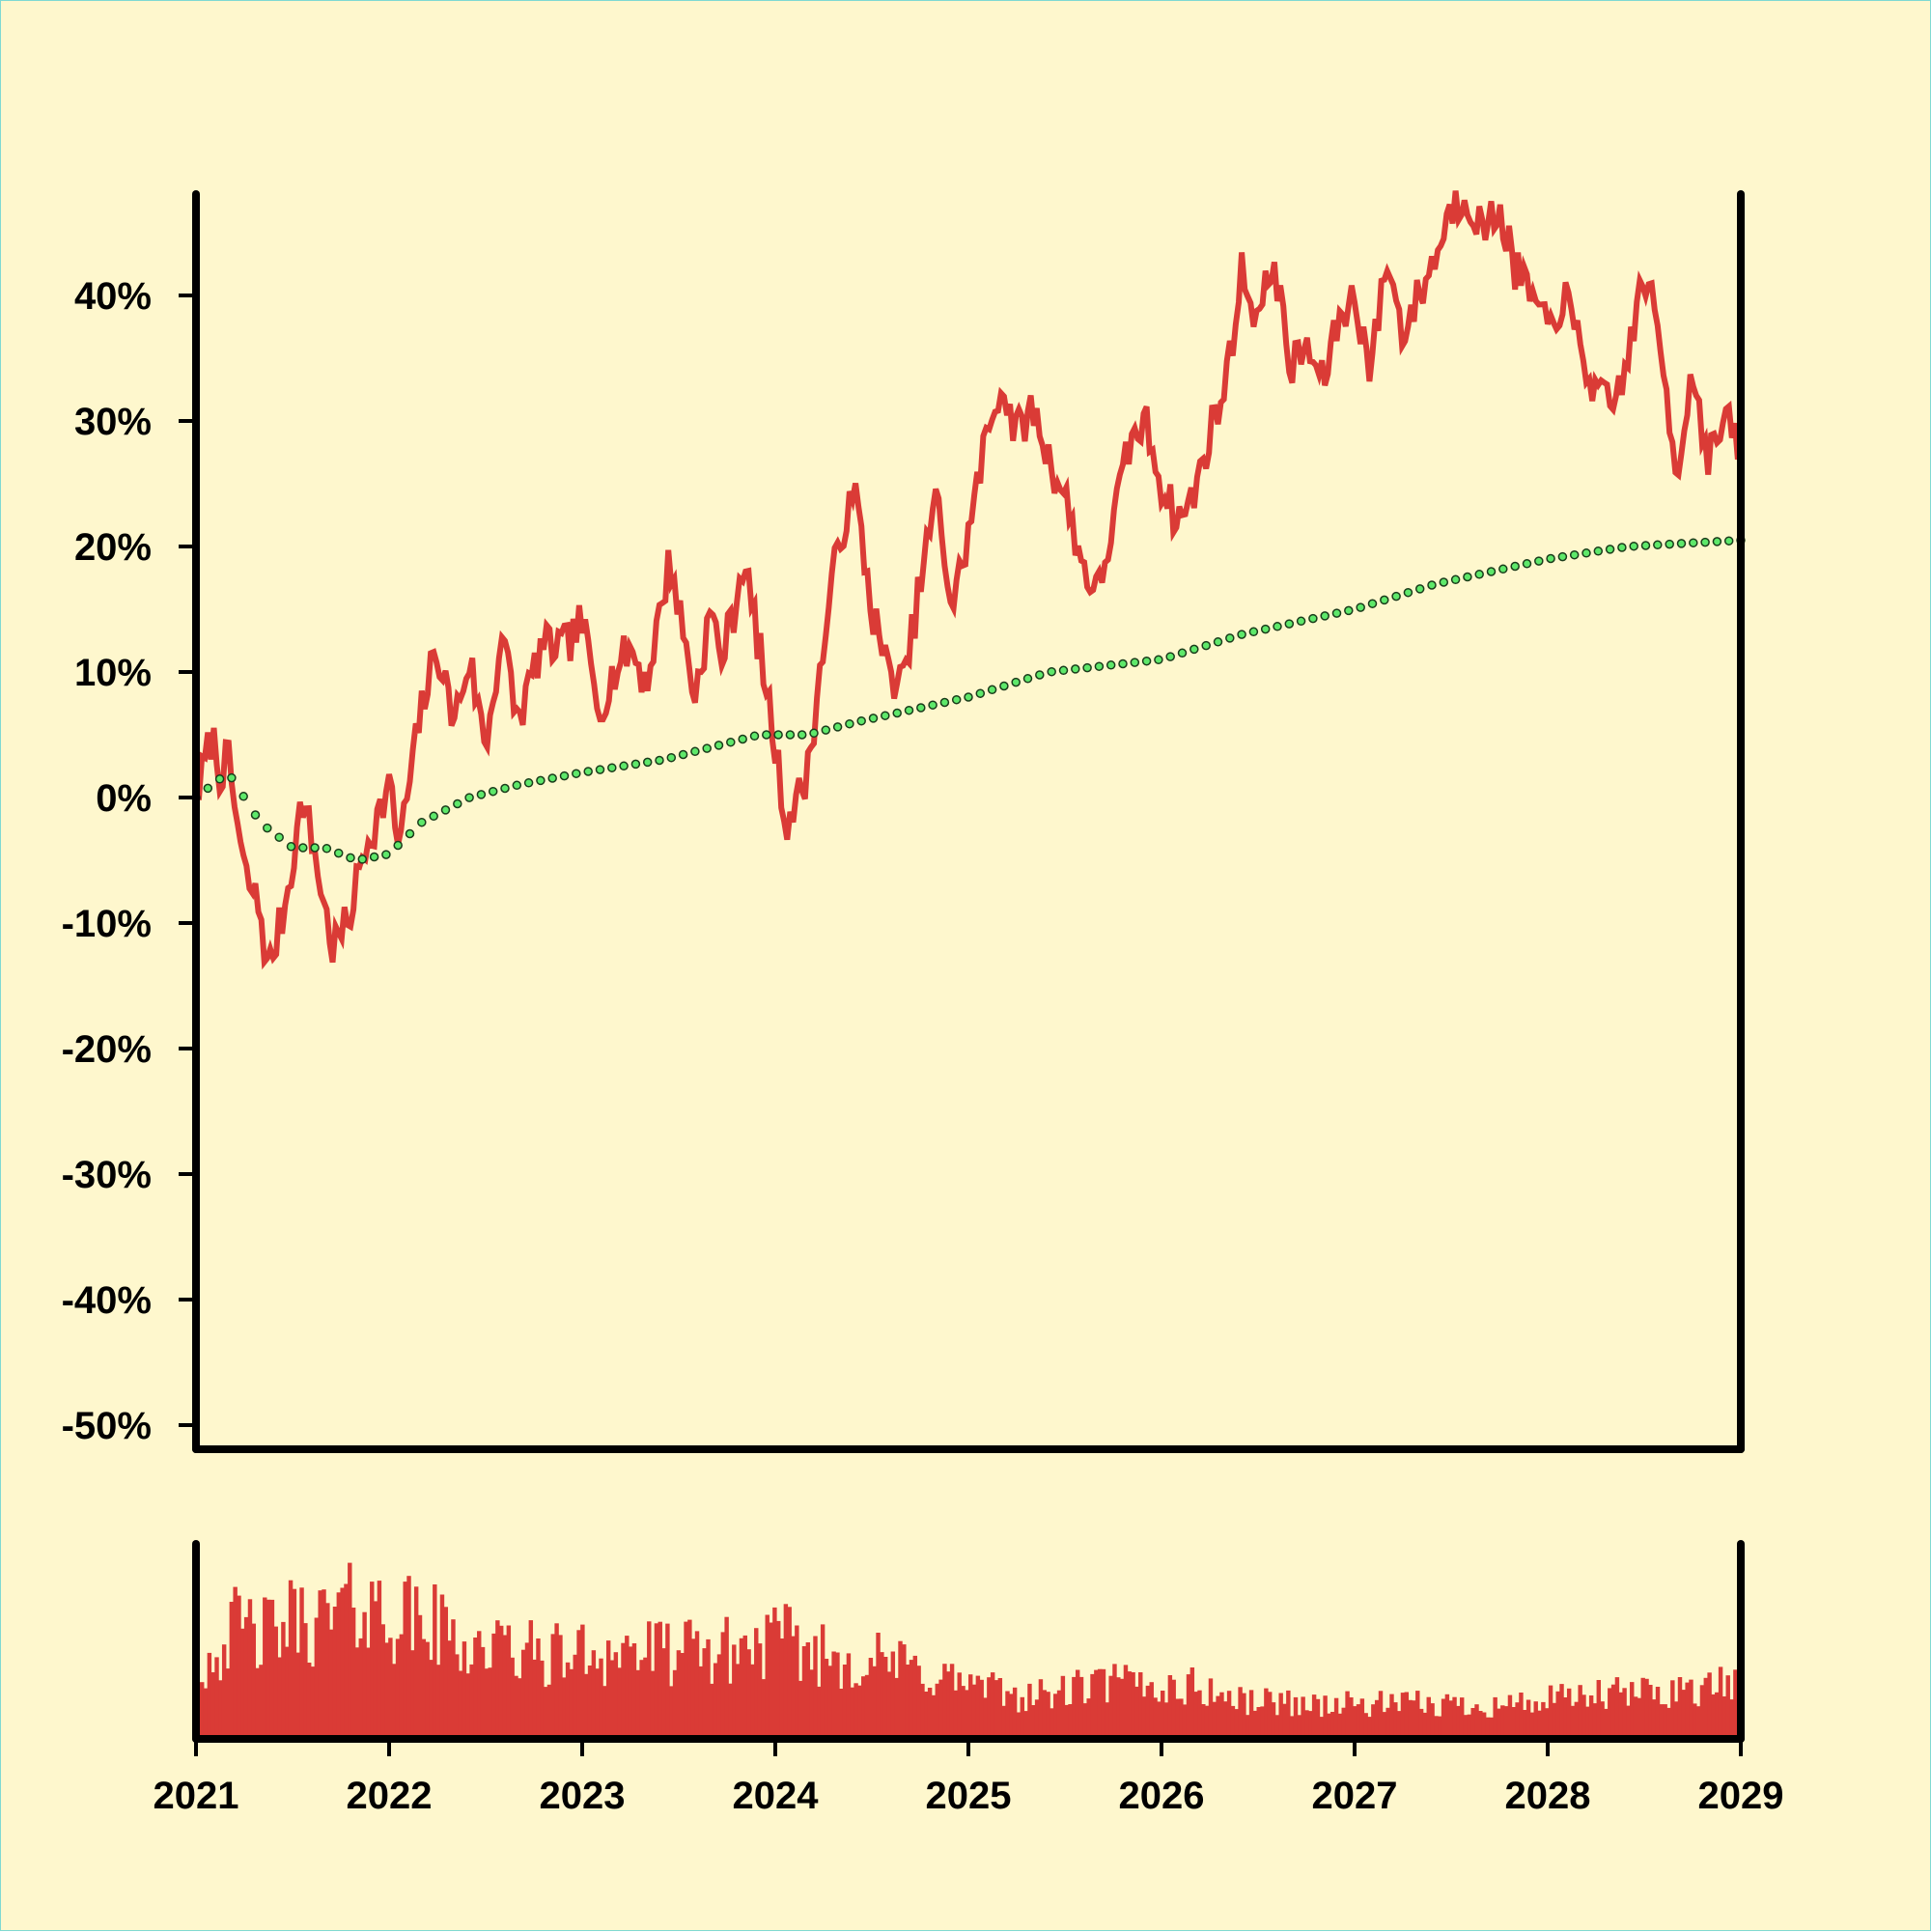  Describe the element at coordinates (113, 296) in the screenshot. I see `y-tick-label: 40%` at that location.